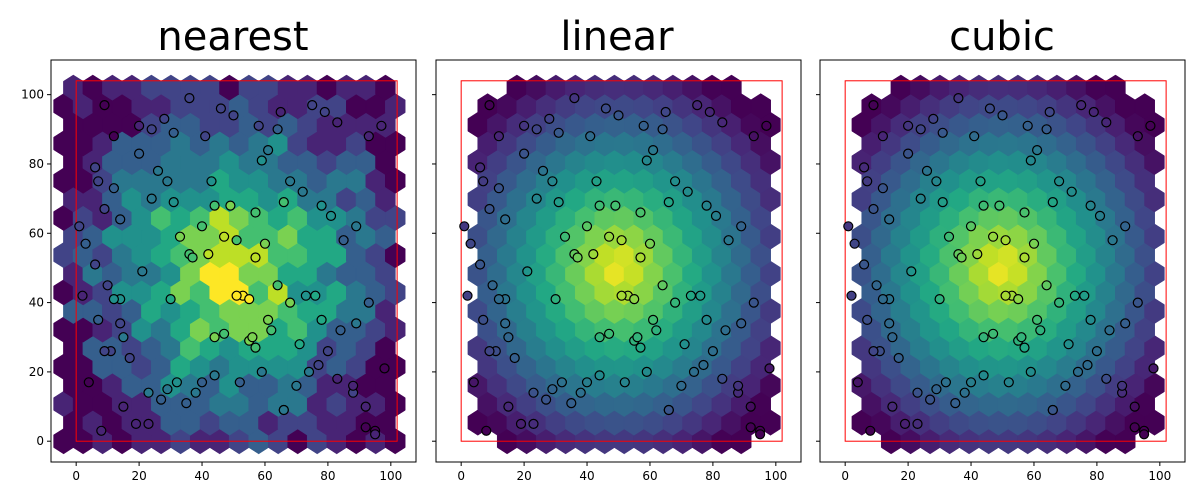 This screenshot has height=500, width=1200. What do you see at coordinates (845, 476) in the screenshot?
I see `x-tick-label: 0` at bounding box center [845, 476].